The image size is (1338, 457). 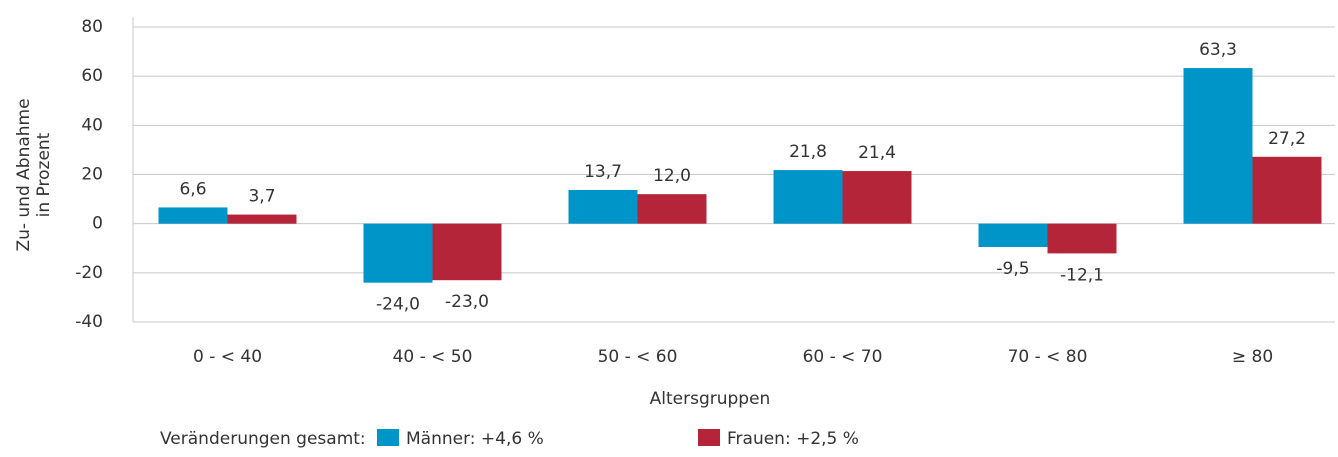 What do you see at coordinates (1218, 50) in the screenshot?
I see `data-label: 63,3` at bounding box center [1218, 50].